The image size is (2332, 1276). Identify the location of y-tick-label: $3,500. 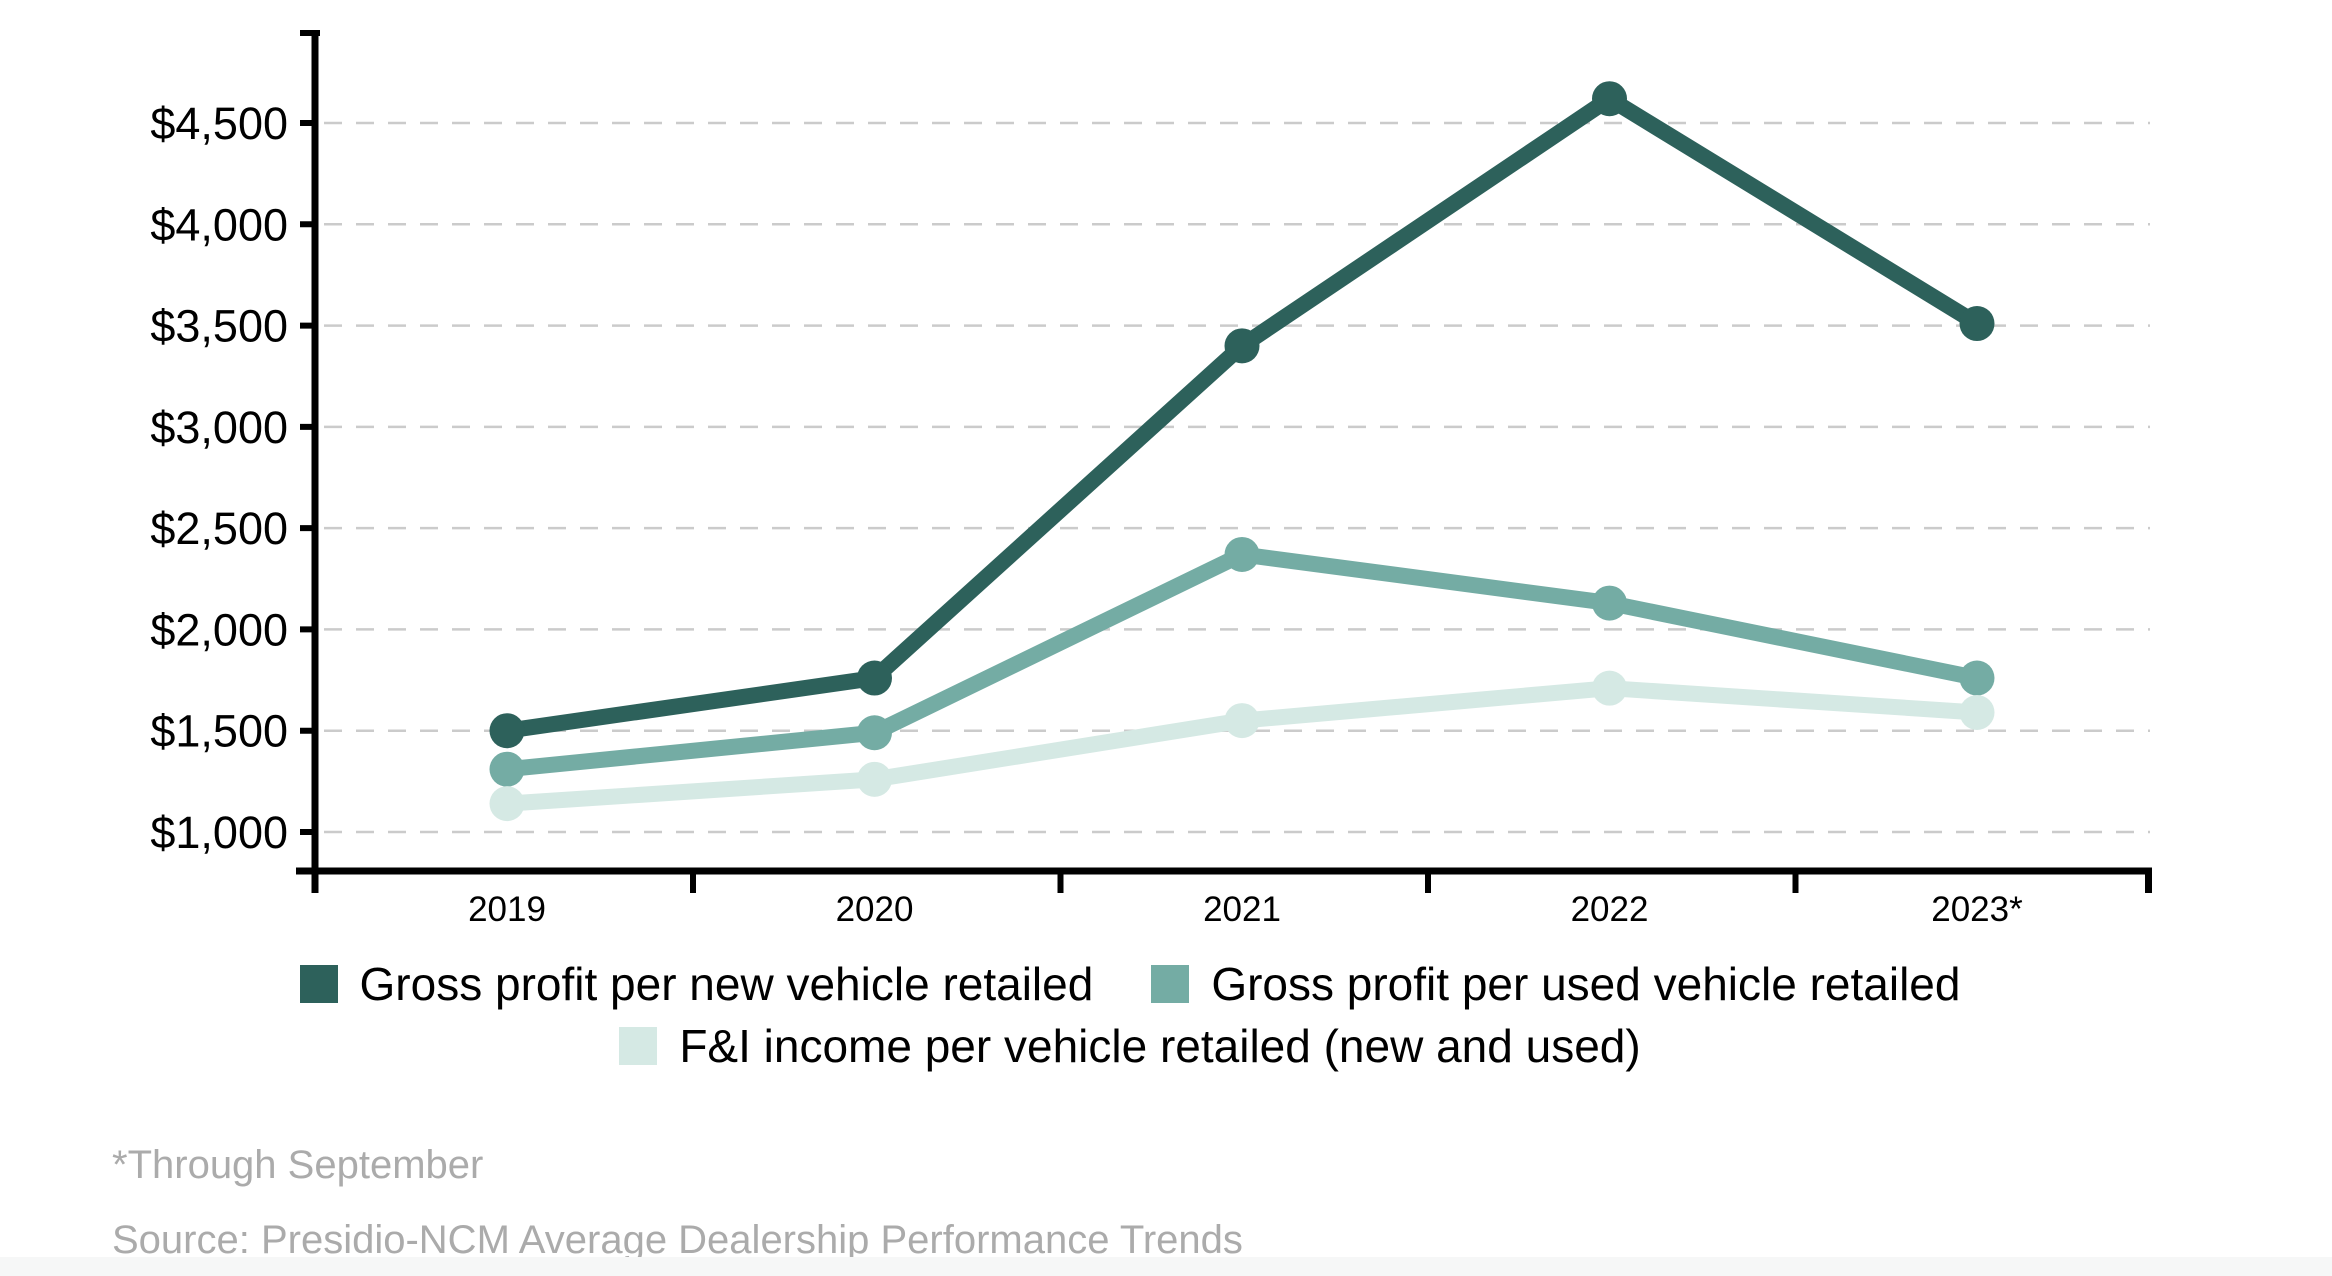
(219, 326).